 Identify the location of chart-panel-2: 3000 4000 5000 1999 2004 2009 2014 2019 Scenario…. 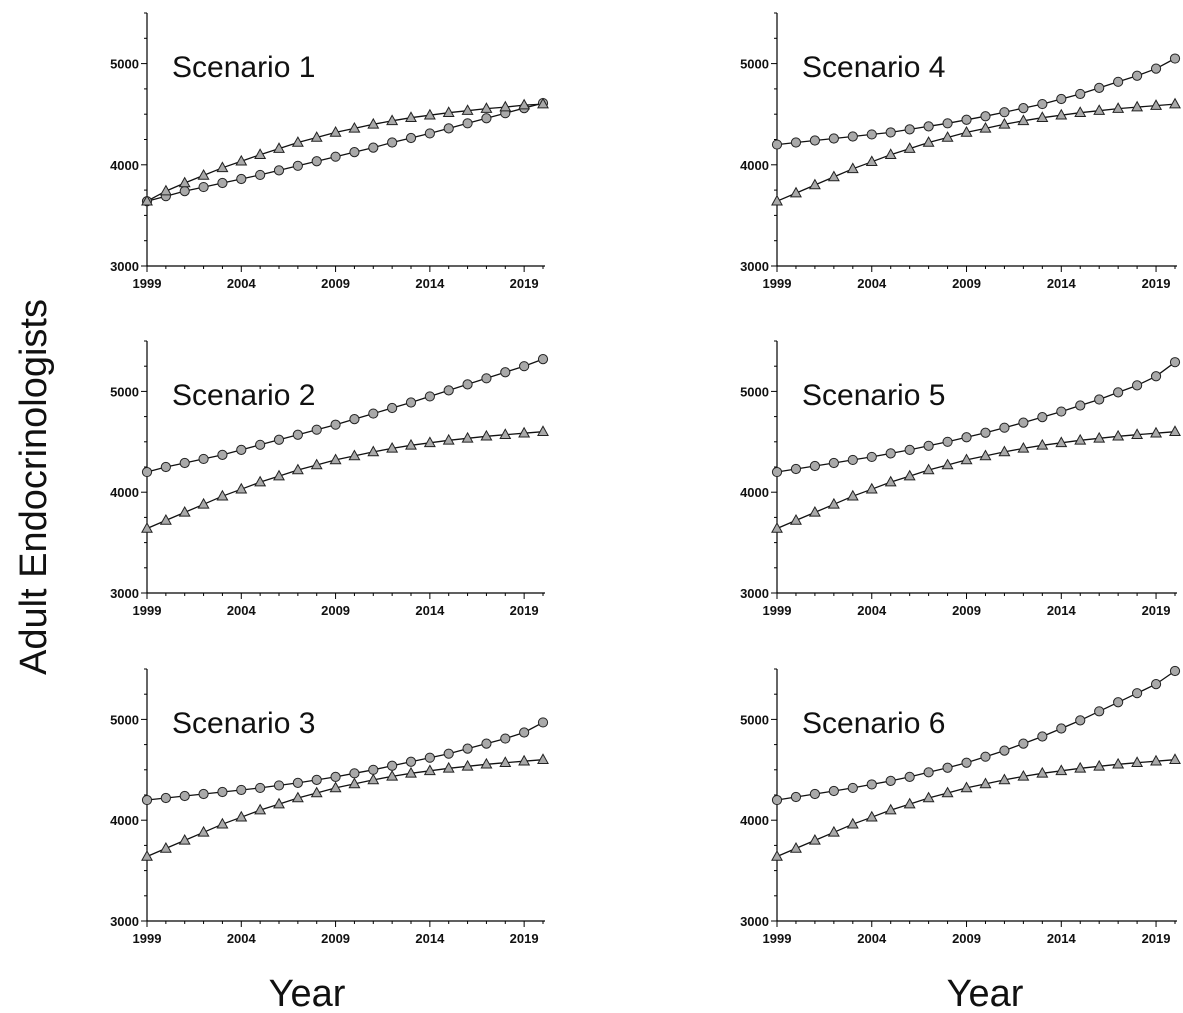
(329, 479).